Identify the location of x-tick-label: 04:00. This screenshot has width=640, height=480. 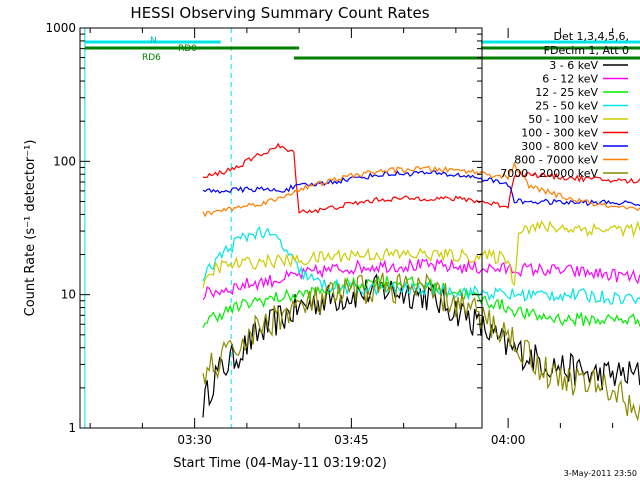
(508, 440).